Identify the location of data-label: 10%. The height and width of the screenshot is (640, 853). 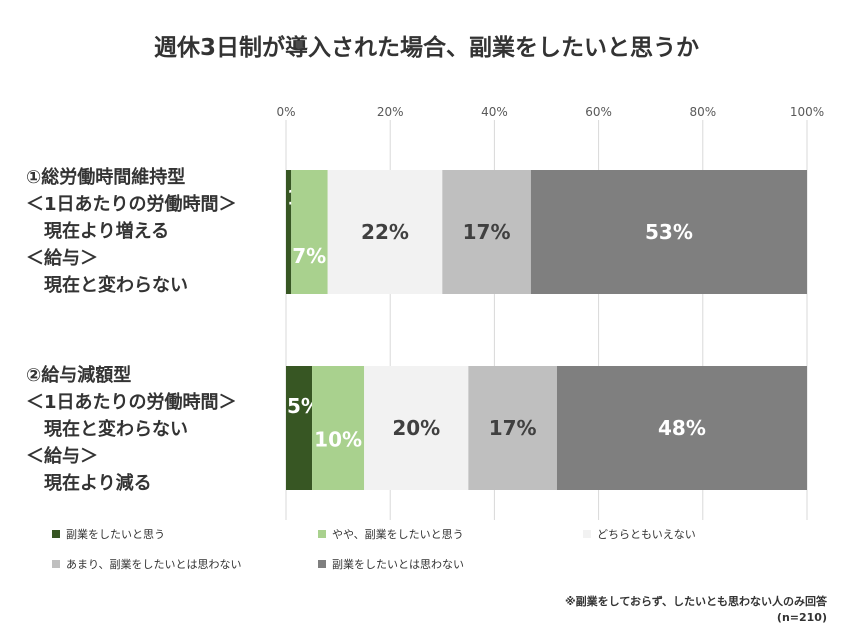
(338, 440).